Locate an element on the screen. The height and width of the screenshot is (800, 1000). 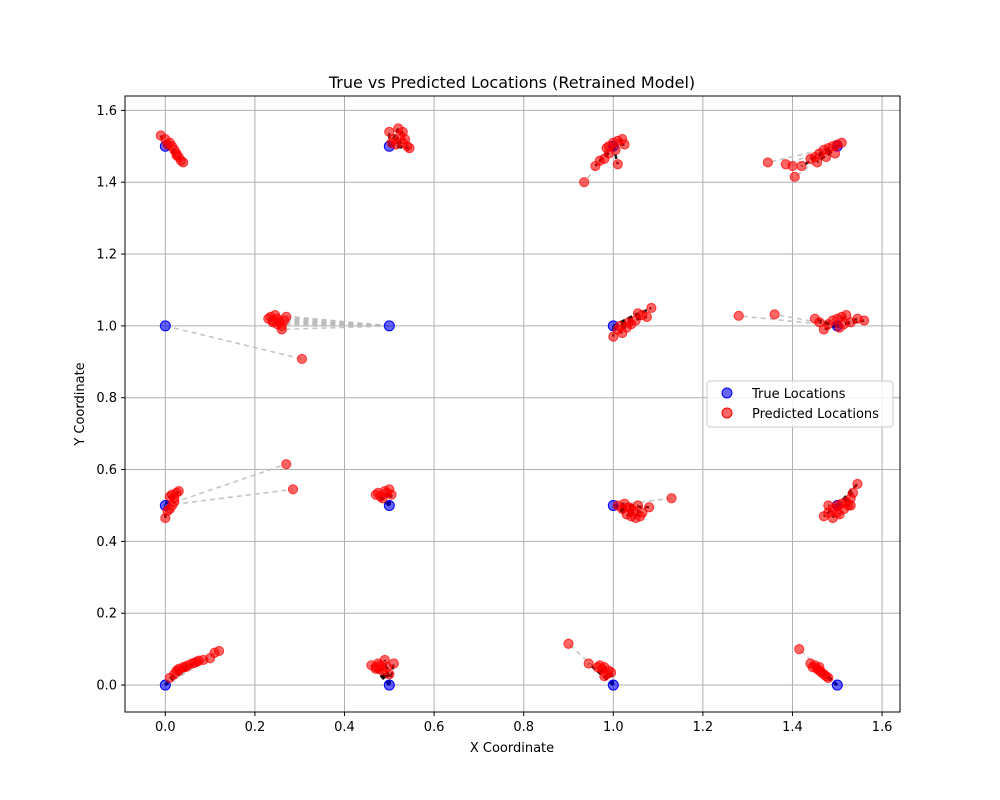
x-tick-label: 0.4 is located at coordinates (344, 727).